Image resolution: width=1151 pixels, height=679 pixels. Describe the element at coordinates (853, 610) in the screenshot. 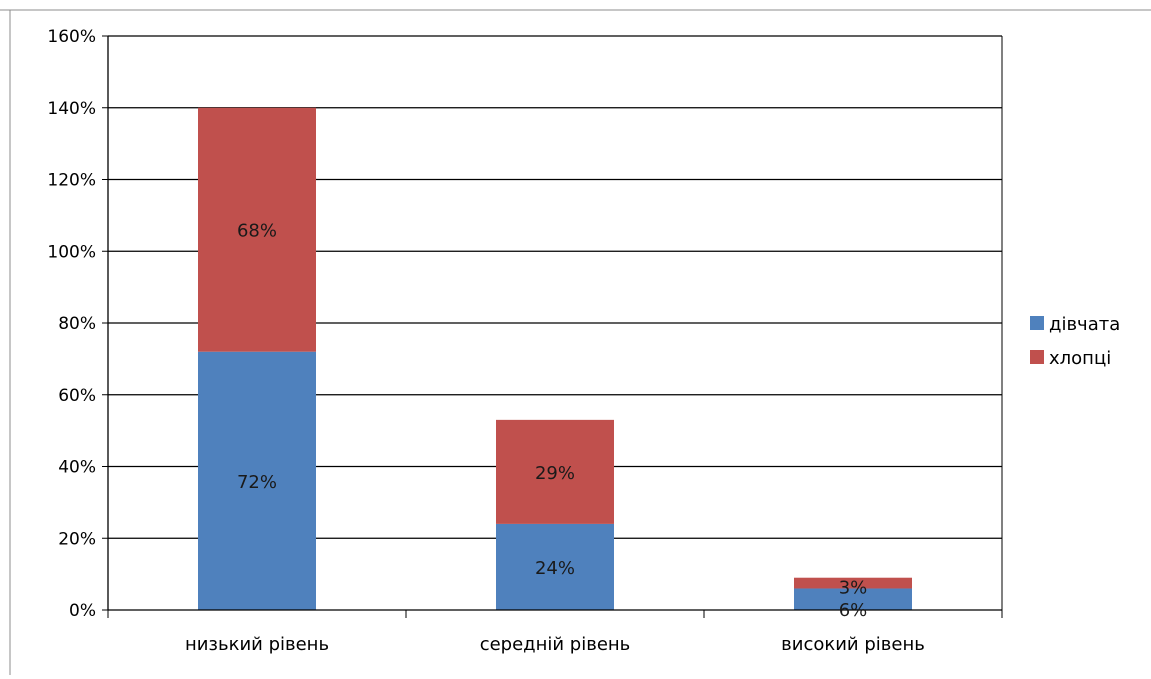

I see `data-label: 6%` at that location.